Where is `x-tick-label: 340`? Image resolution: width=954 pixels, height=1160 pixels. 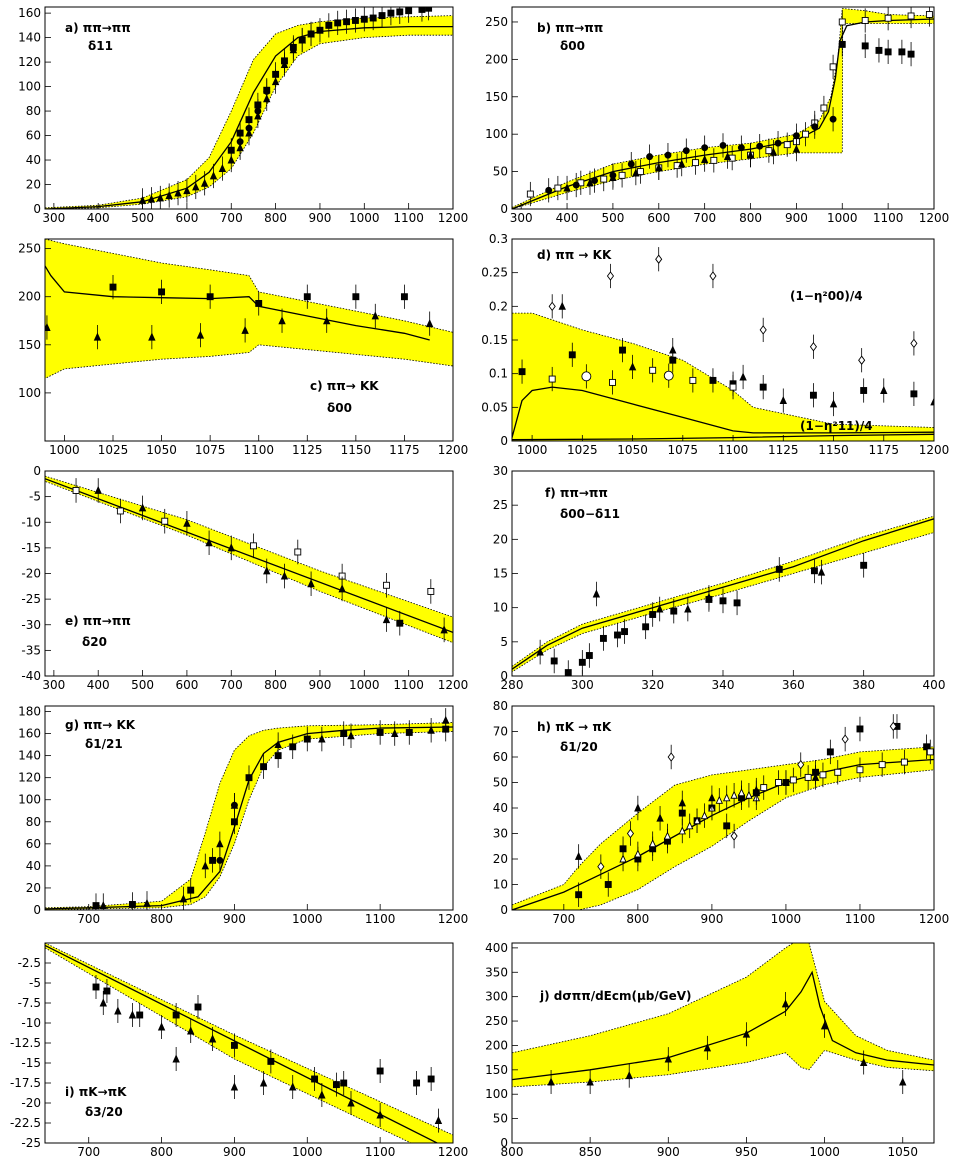 x-tick-label: 340 is located at coordinates (723, 685).